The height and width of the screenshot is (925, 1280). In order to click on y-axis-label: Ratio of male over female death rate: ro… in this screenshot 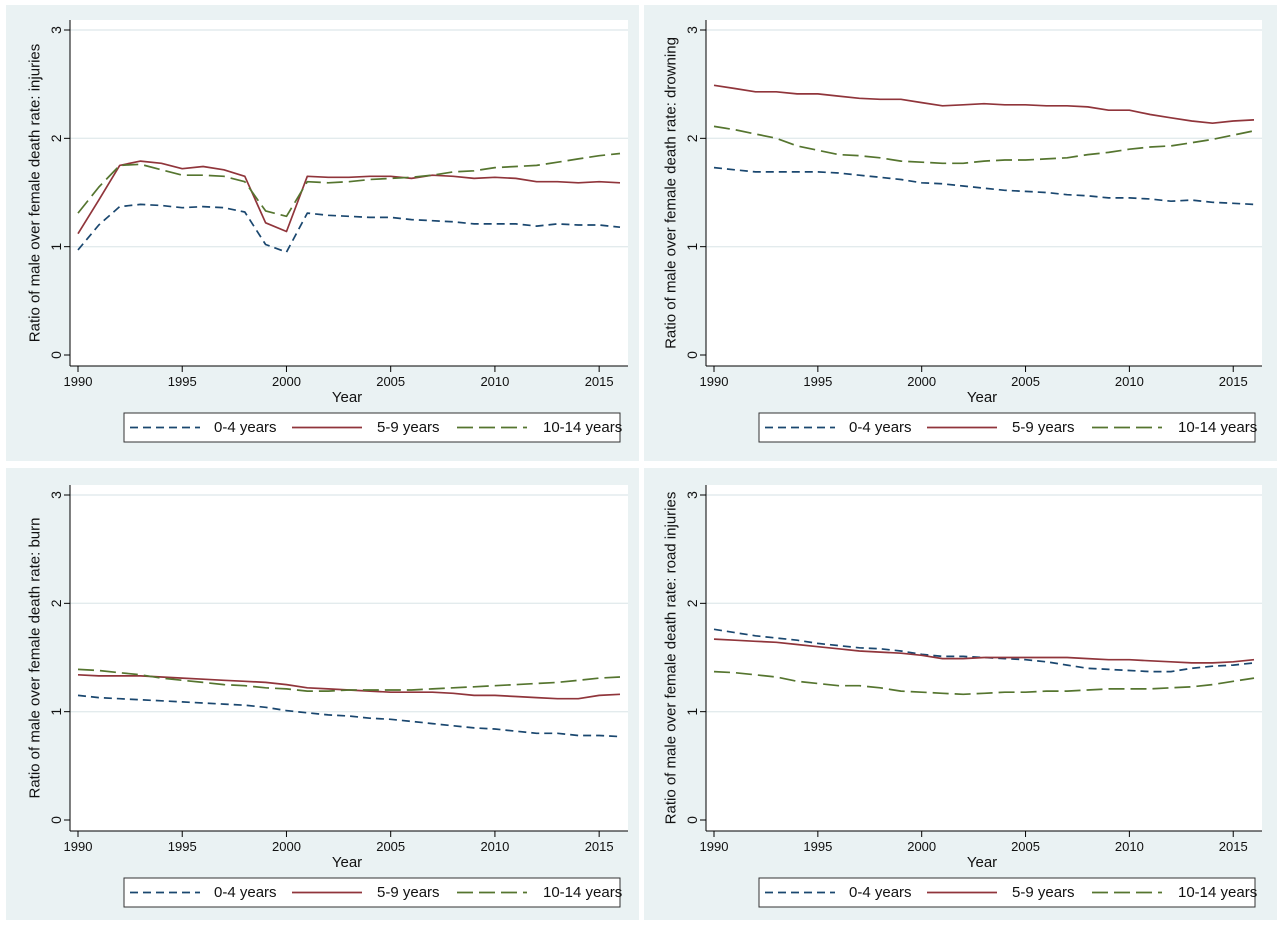, I will do `click(671, 658)`.